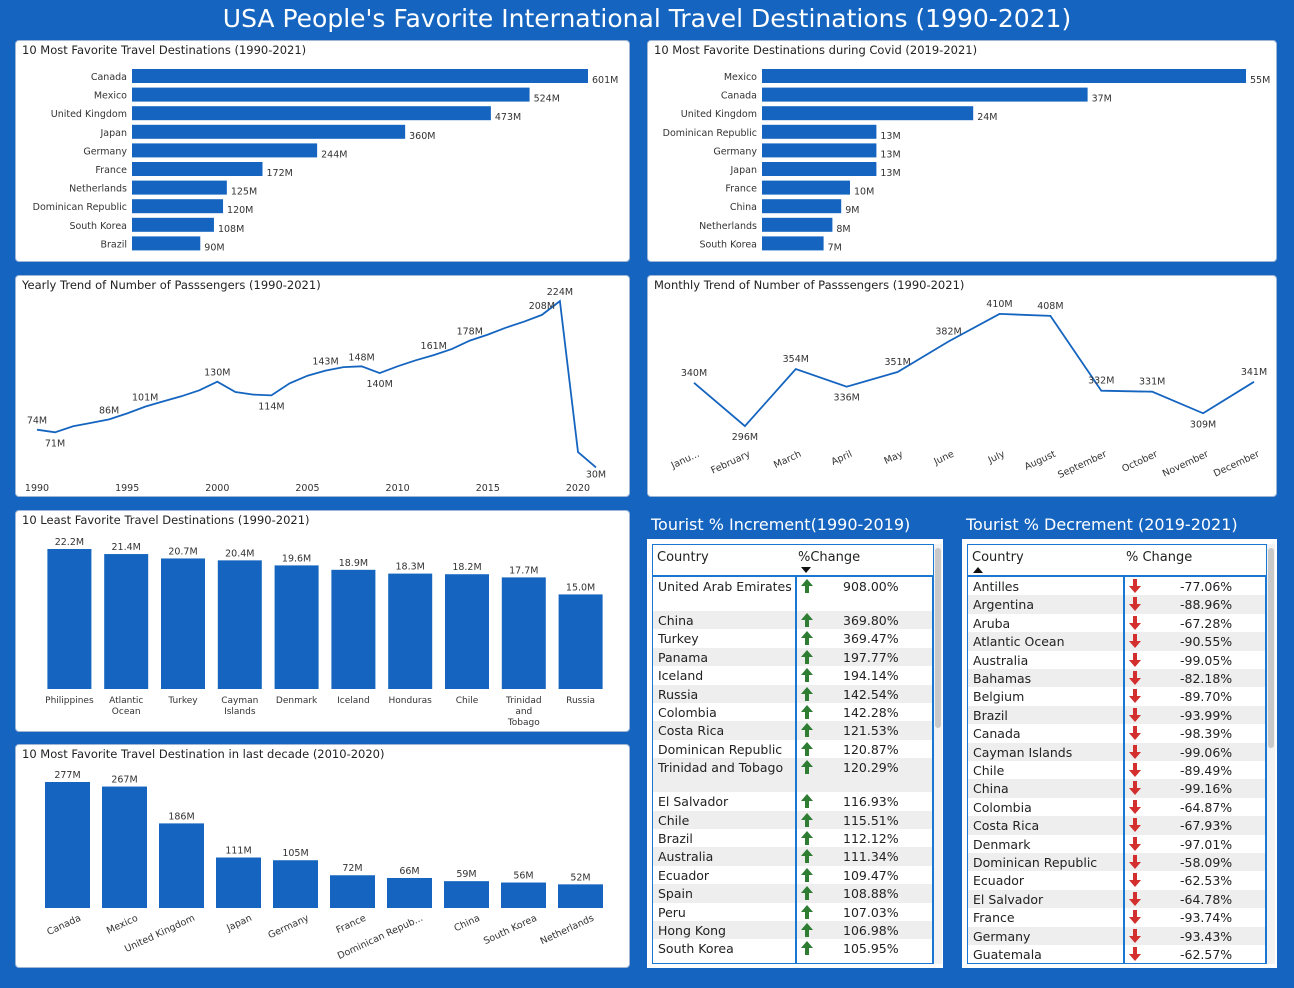  I want to click on table-row: Germany -93.43%, so click(1117, 935).